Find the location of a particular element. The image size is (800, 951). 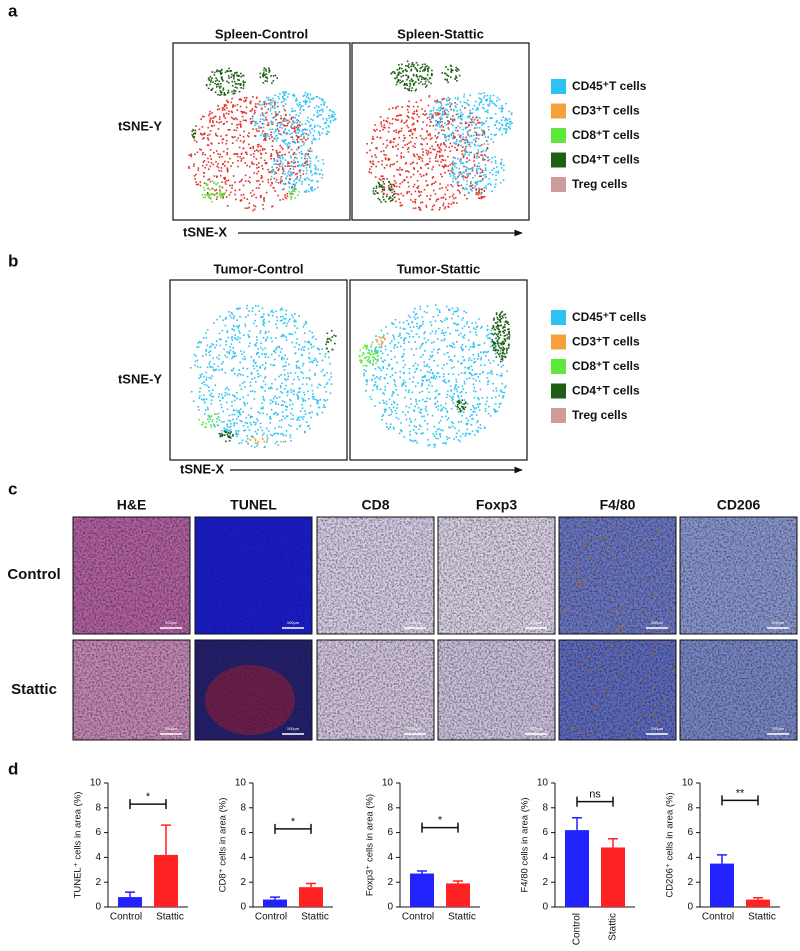

bar is located at coordinates (577, 868).